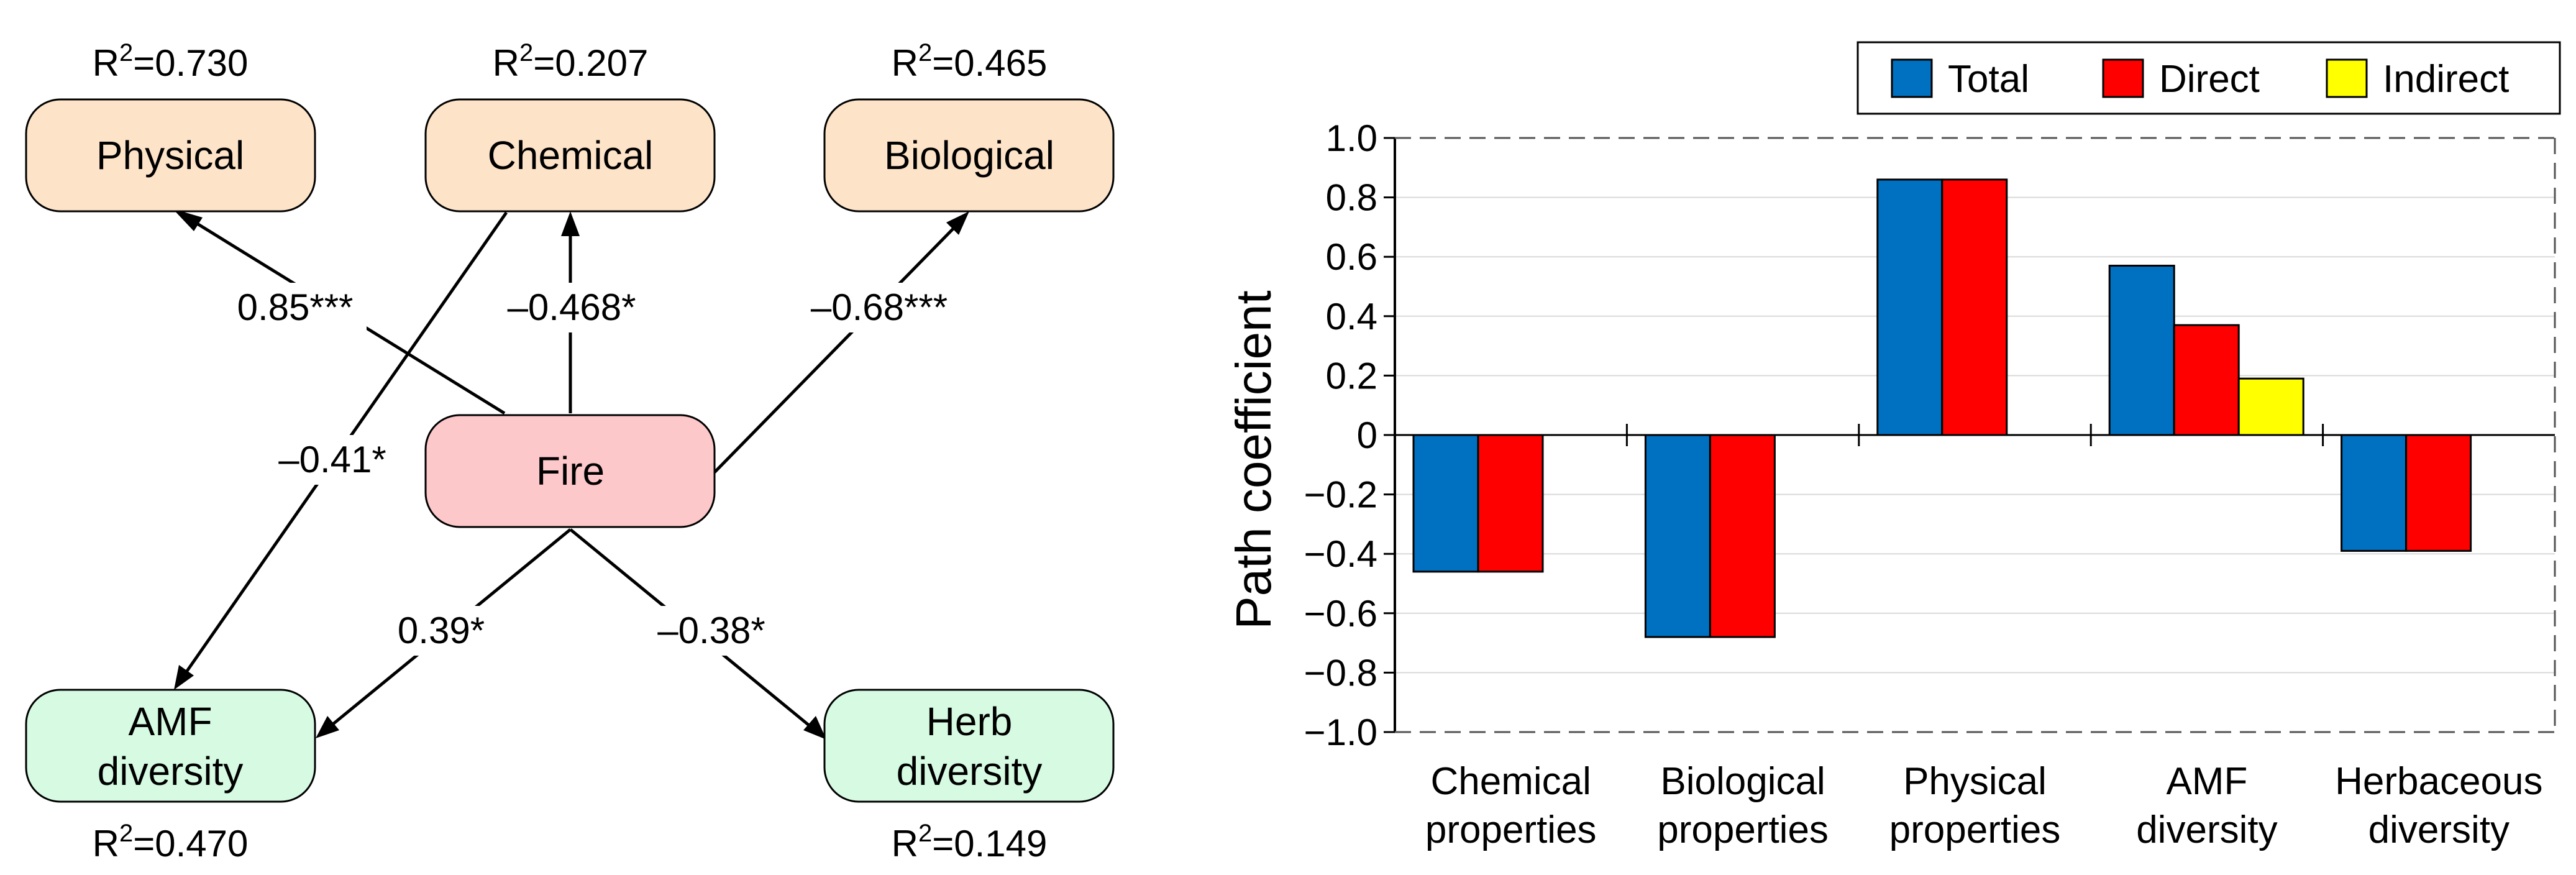 Image resolution: width=2576 pixels, height=875 pixels. Describe the element at coordinates (2270, 406) in the screenshot. I see `bar-indirect` at that location.